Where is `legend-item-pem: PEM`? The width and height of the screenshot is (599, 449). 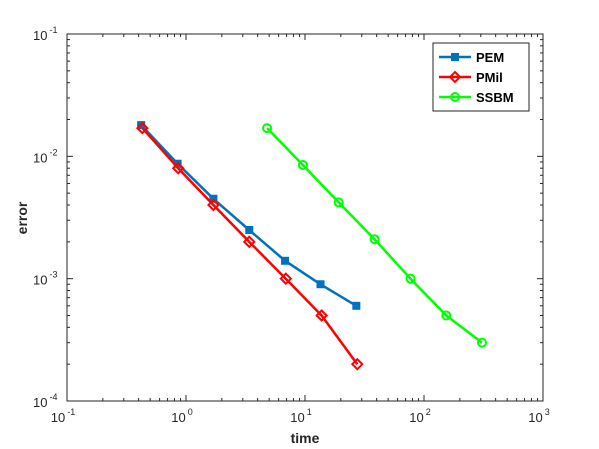 legend-item-pem: PEM is located at coordinates (471, 57).